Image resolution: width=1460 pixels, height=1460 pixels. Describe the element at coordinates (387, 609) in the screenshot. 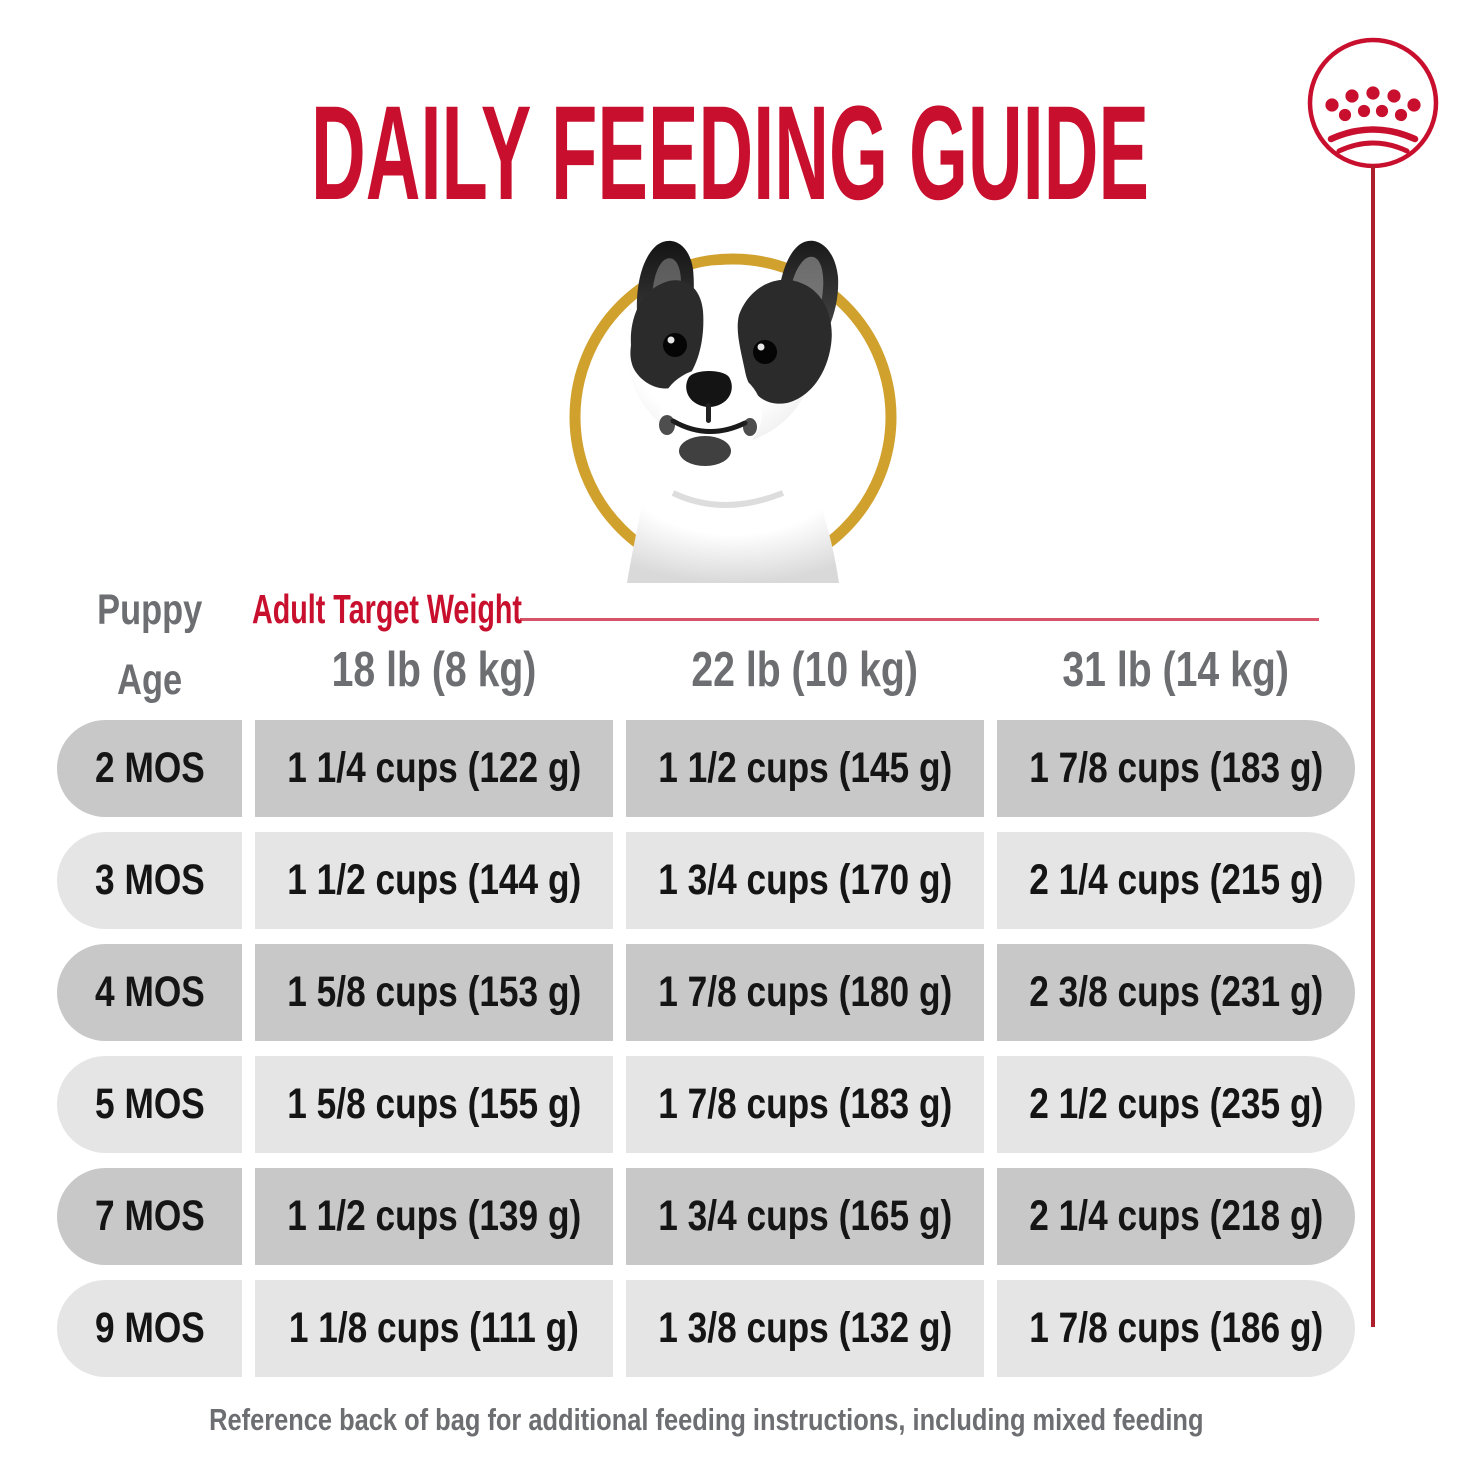

I see `column-group-label: Adult Target Weight` at that location.